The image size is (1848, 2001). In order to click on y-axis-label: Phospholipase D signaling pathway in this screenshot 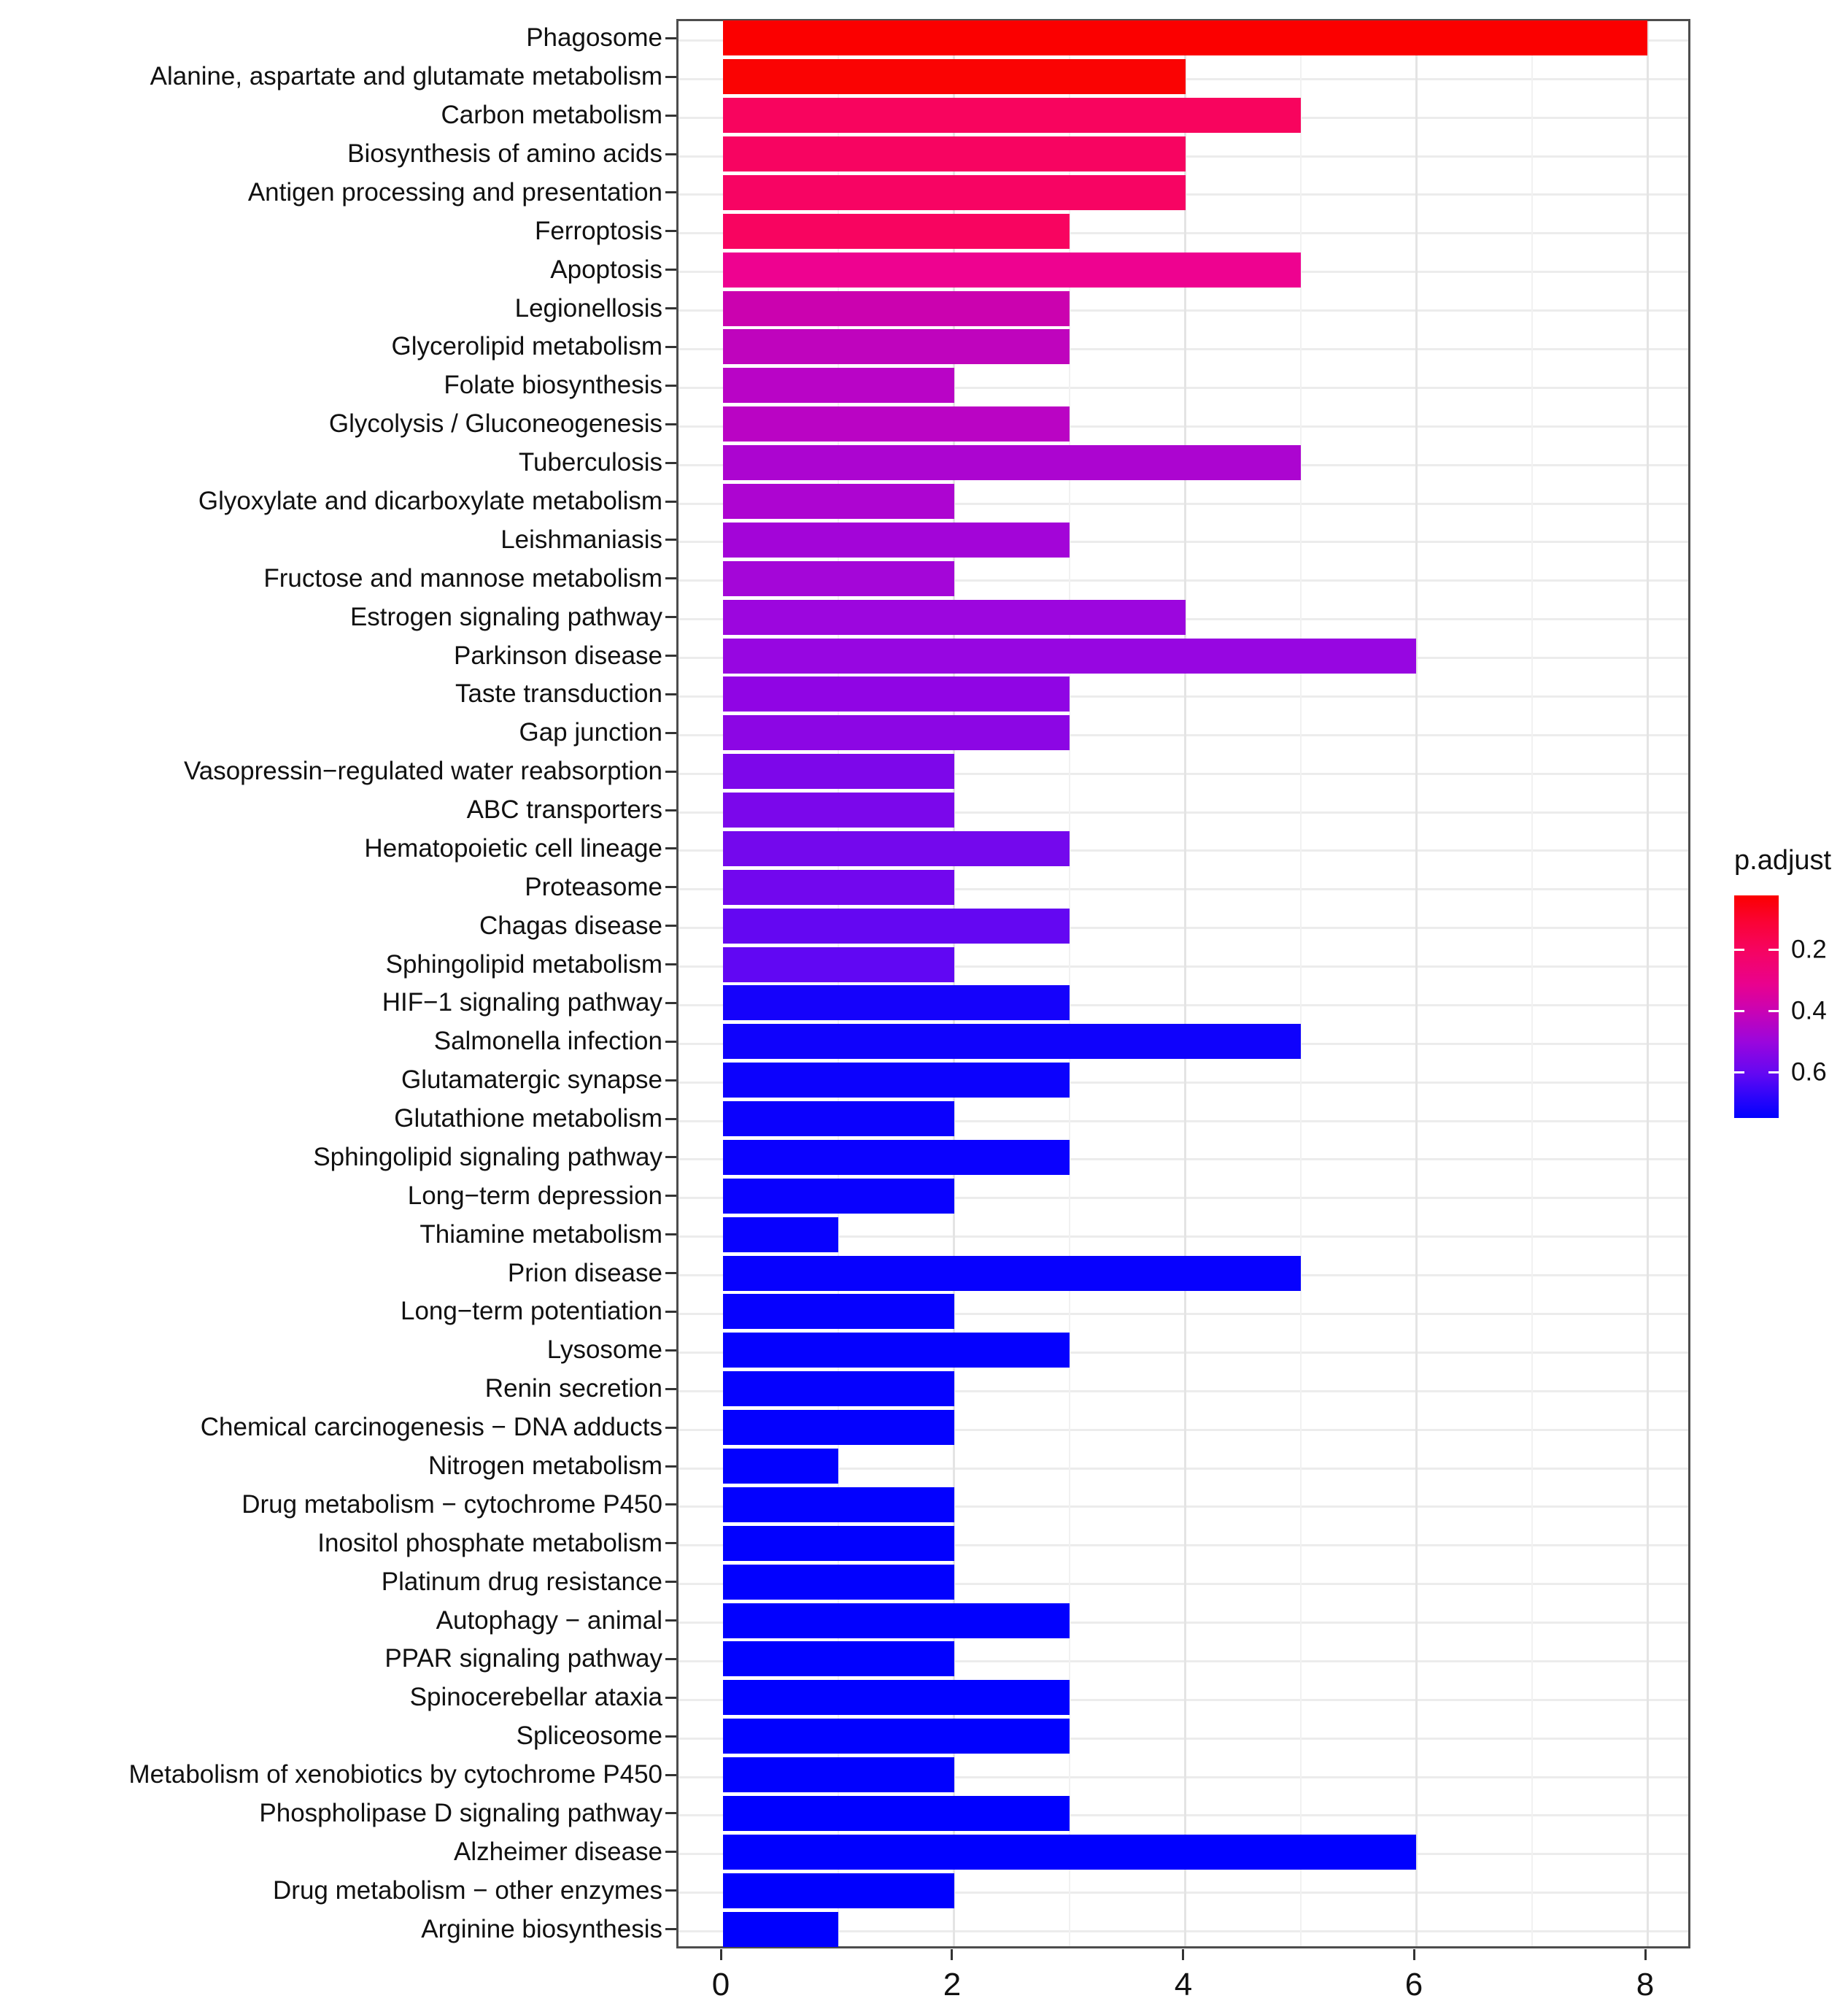, I will do `click(460, 1813)`.